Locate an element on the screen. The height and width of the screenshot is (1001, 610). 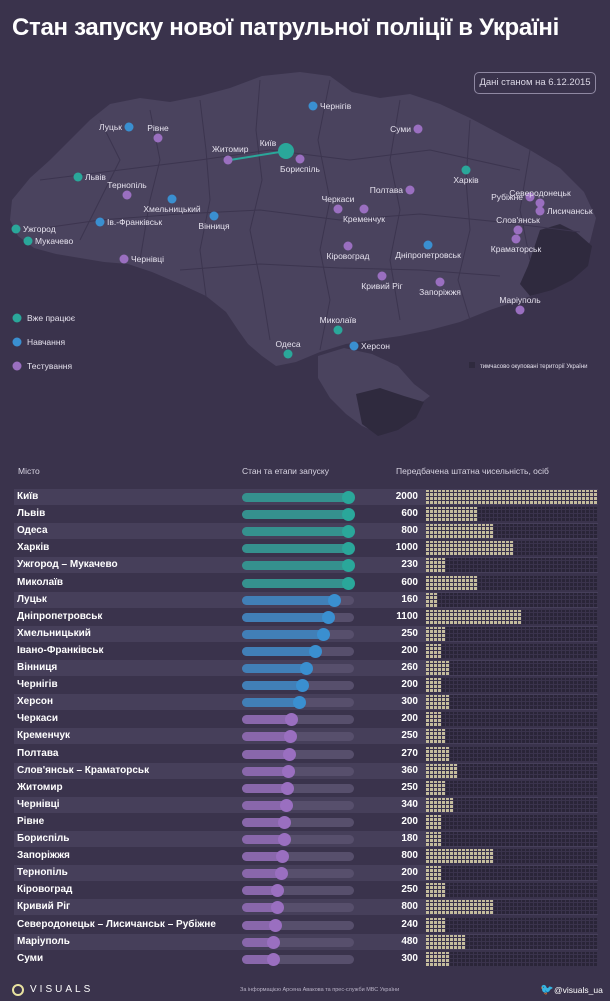
occupied-legend-label: тимчасово окуповані території України is located at coordinates (534, 367).